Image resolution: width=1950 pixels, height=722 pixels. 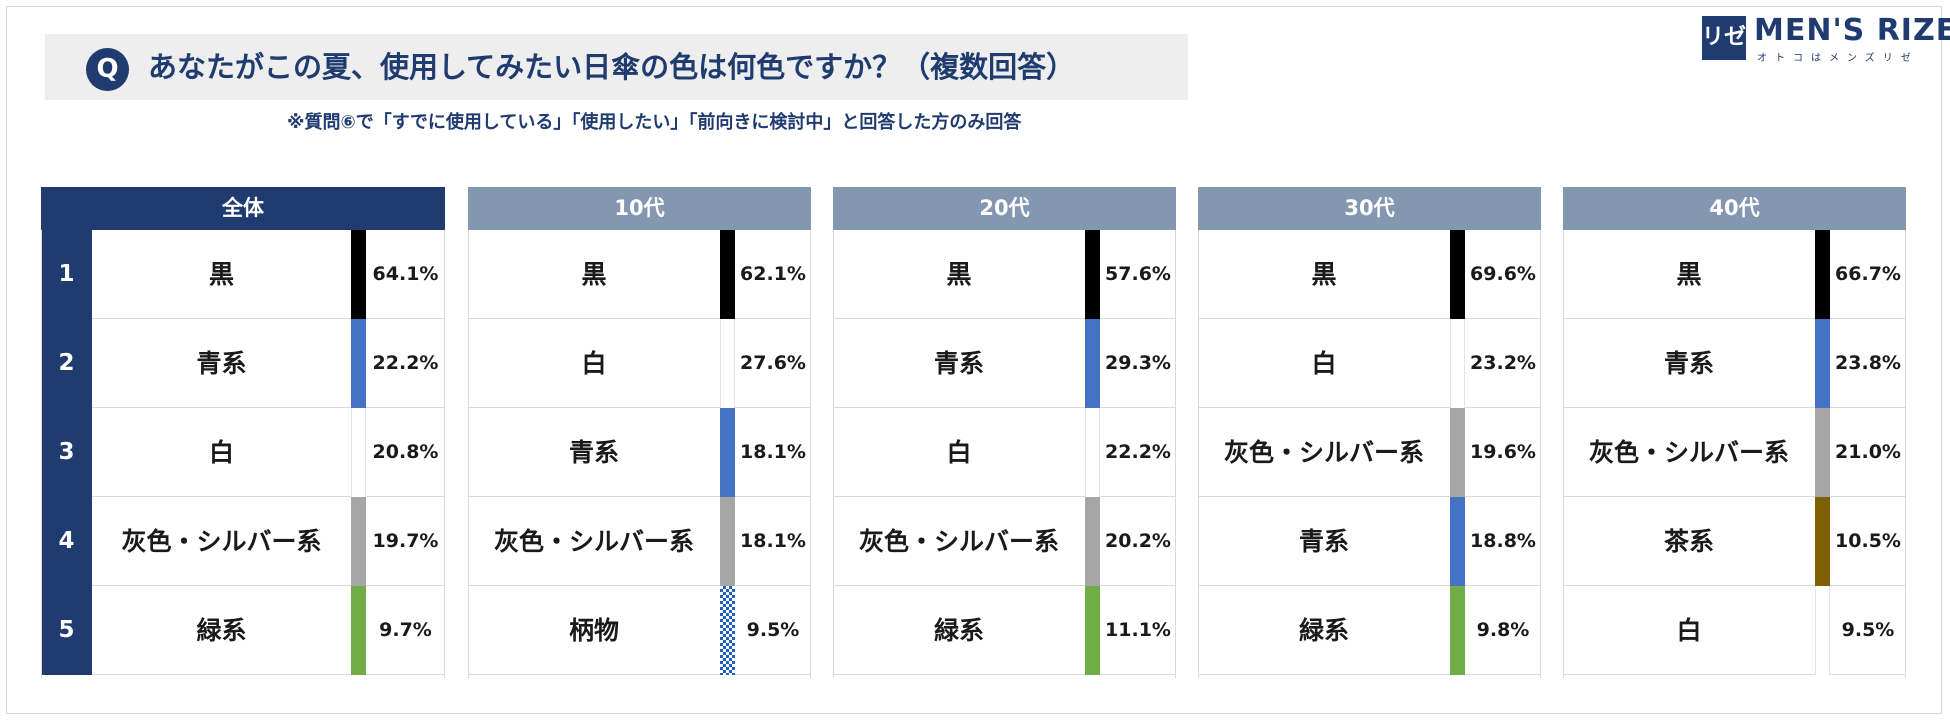 What do you see at coordinates (1734, 541) in the screenshot?
I see `ranking-row: 茶系 10.5%` at bounding box center [1734, 541].